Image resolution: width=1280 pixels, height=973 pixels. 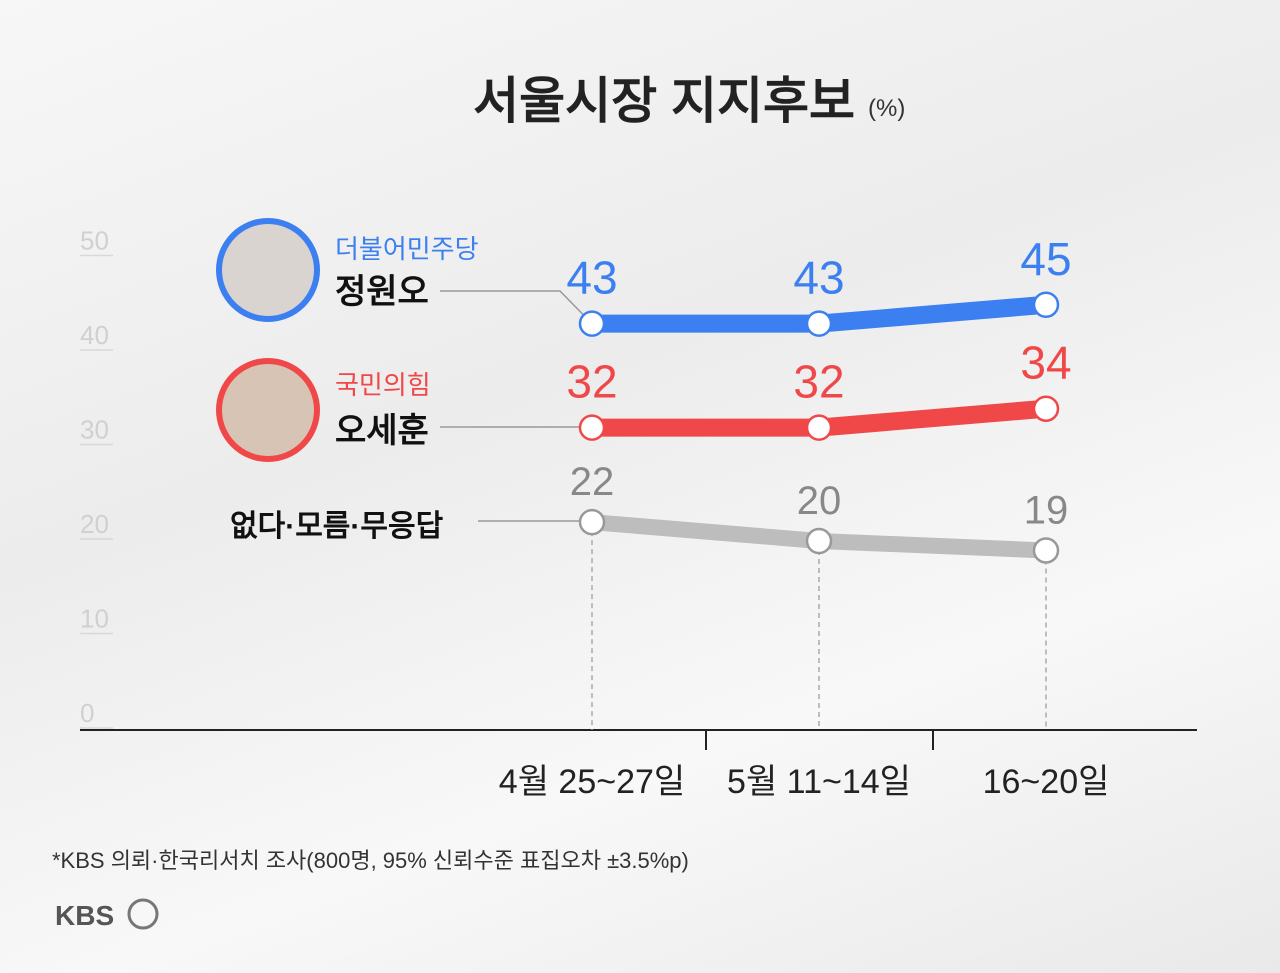 What do you see at coordinates (516, 307) in the screenshot?
I see `leader-line` at bounding box center [516, 307].